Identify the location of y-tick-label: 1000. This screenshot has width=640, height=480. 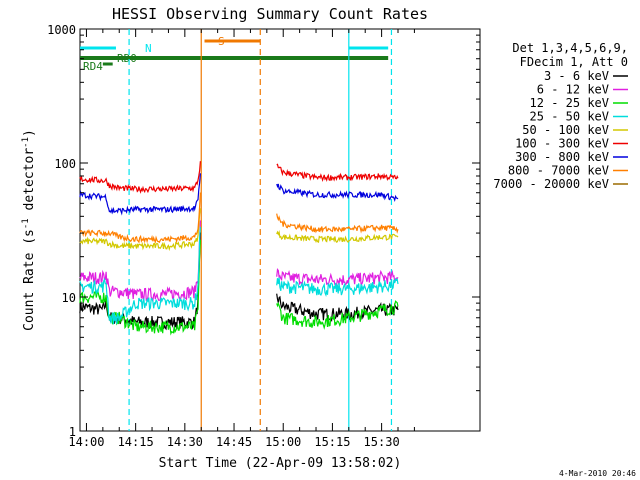
(61, 30).